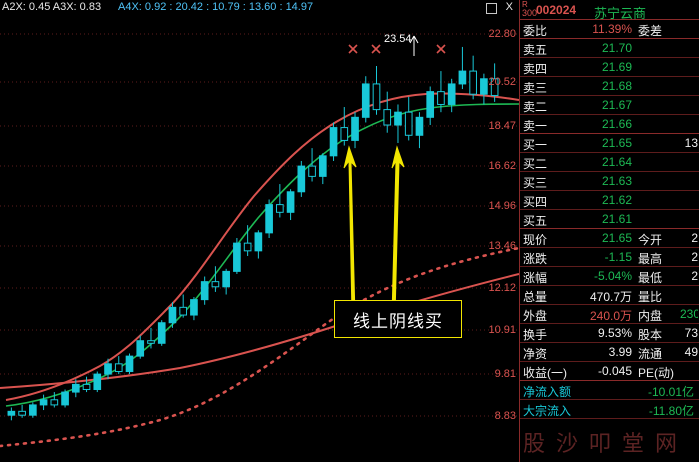 This screenshot has width=699, height=462. I want to click on stat-label-open: 今开, so click(650, 240).